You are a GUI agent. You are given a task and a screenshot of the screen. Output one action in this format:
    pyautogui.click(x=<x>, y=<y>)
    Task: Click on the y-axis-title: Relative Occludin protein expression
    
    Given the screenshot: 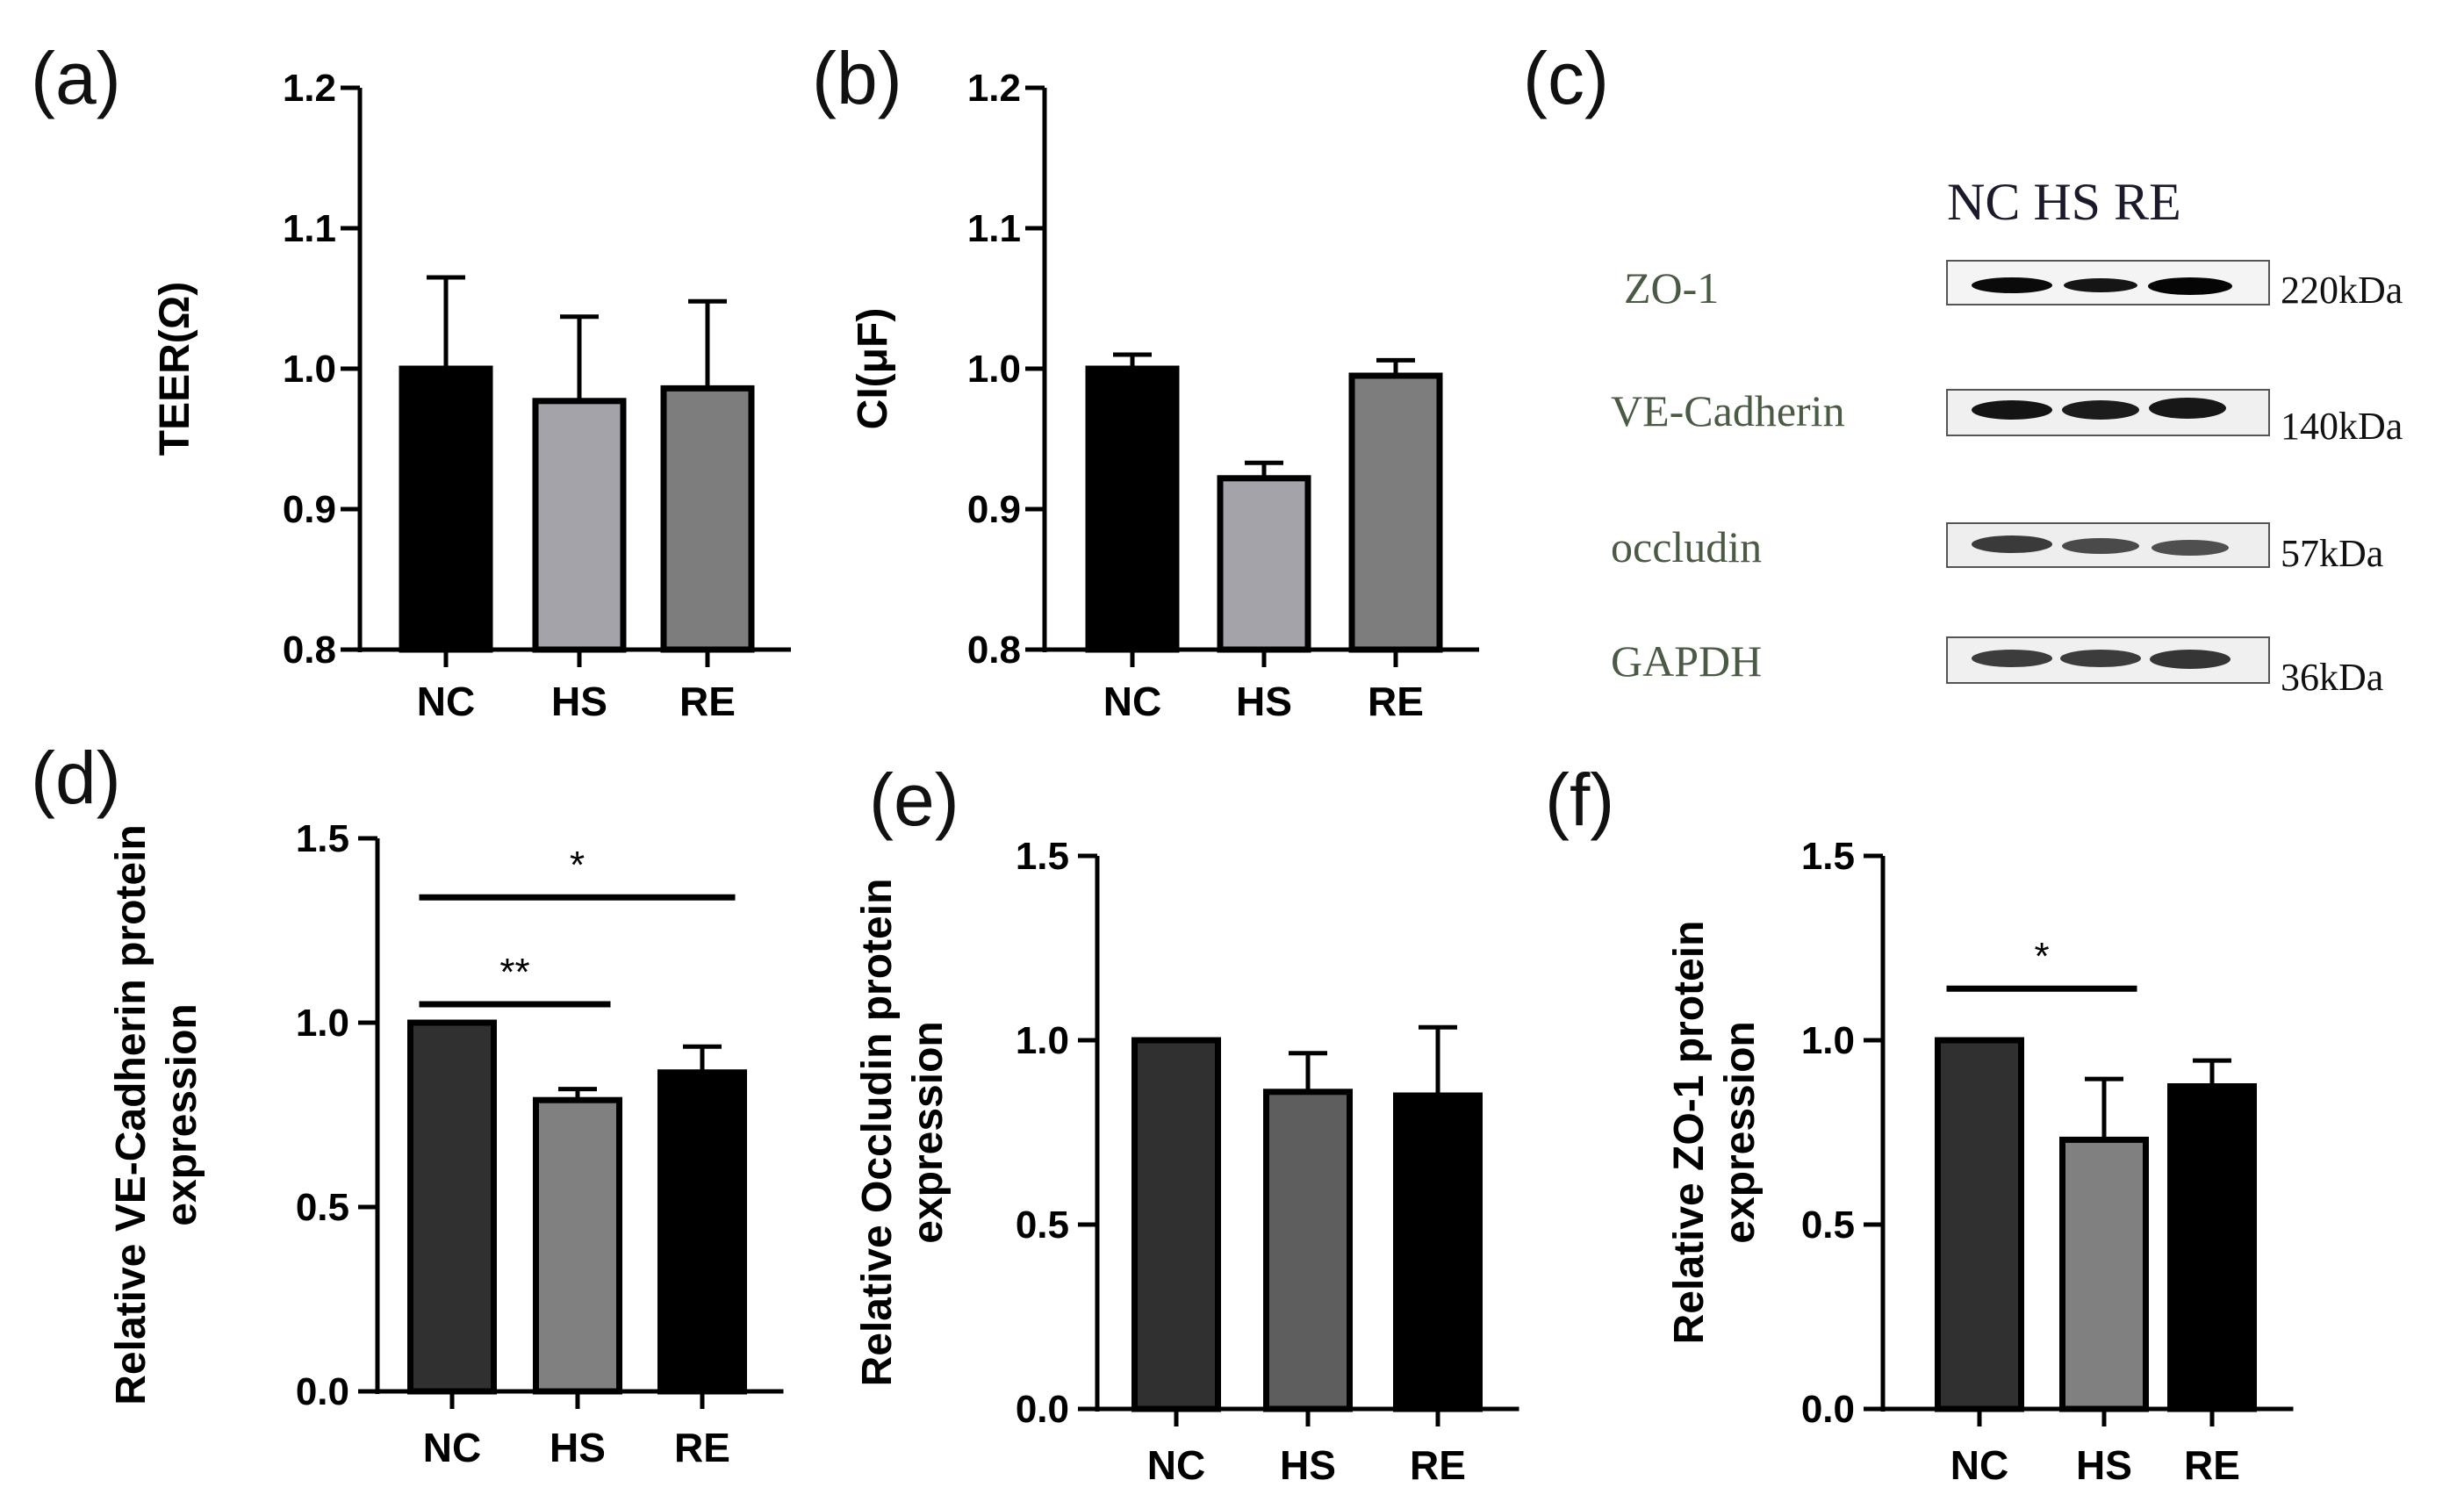 What is the action you would take?
    pyautogui.click(x=903, y=1133)
    